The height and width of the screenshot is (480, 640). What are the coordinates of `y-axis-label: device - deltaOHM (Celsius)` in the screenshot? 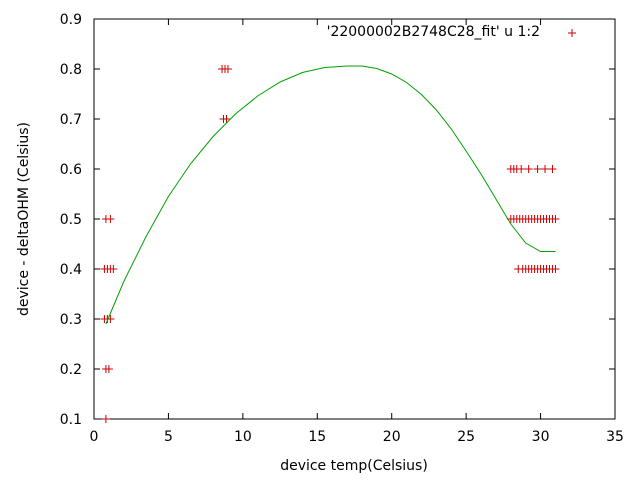 It's located at (24, 219).